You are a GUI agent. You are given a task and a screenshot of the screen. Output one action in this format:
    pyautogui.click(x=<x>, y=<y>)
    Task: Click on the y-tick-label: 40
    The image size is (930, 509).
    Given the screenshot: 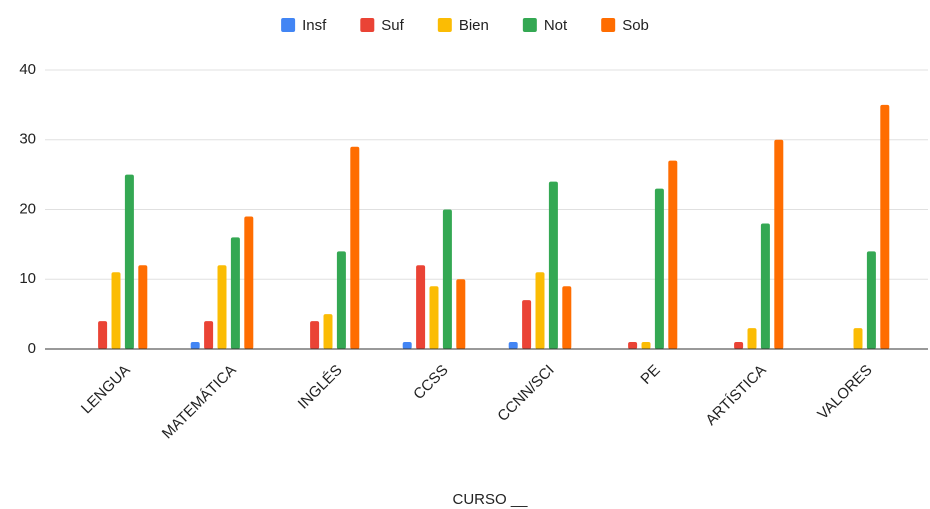 What is the action you would take?
    pyautogui.click(x=27, y=69)
    